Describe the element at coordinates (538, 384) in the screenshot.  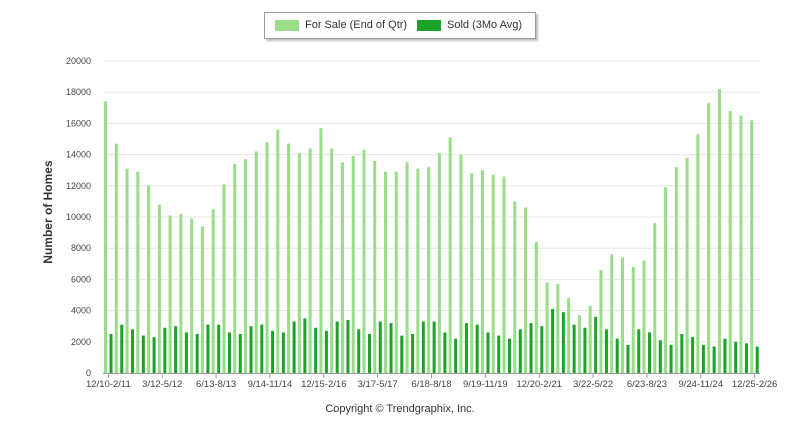
I see `x-tick-label: 12/20-2/21` at that location.